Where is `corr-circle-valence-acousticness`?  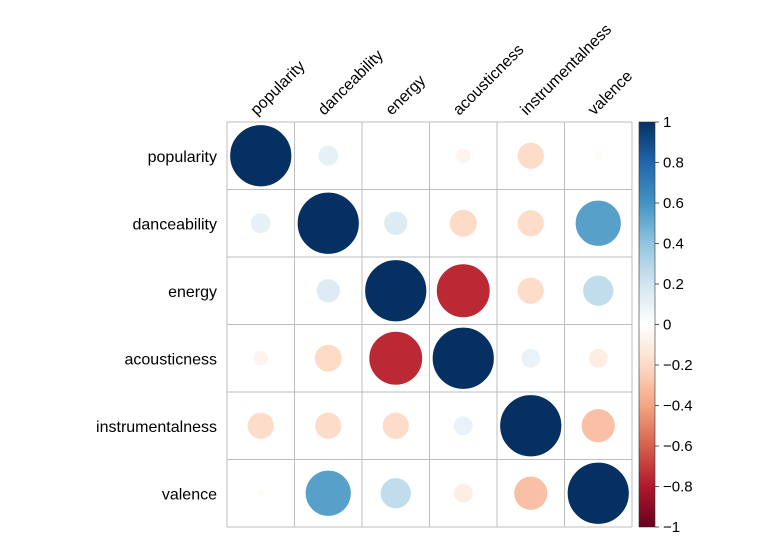
corr-circle-valence-acousticness is located at coordinates (463, 493).